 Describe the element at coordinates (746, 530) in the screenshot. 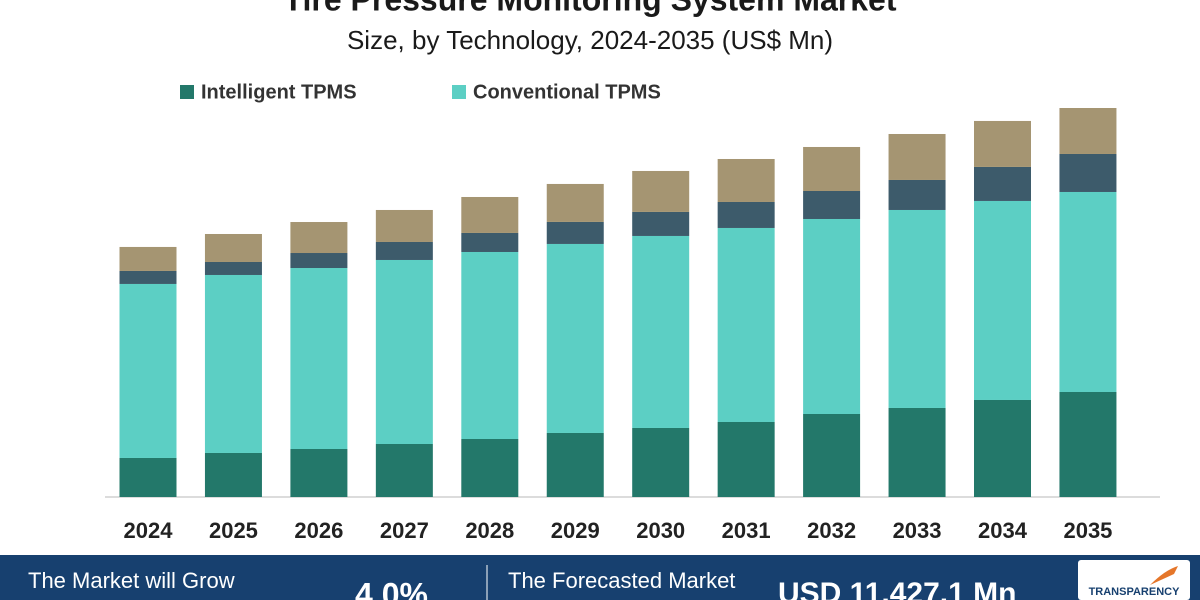

I see `x-tick-label: 2031` at that location.